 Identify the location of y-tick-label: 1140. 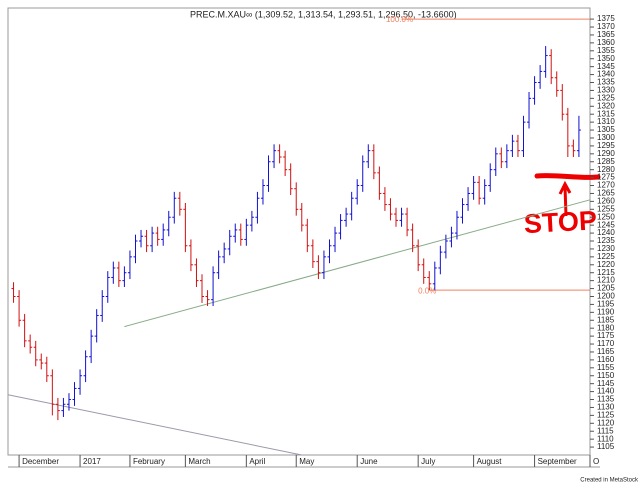
(606, 391).